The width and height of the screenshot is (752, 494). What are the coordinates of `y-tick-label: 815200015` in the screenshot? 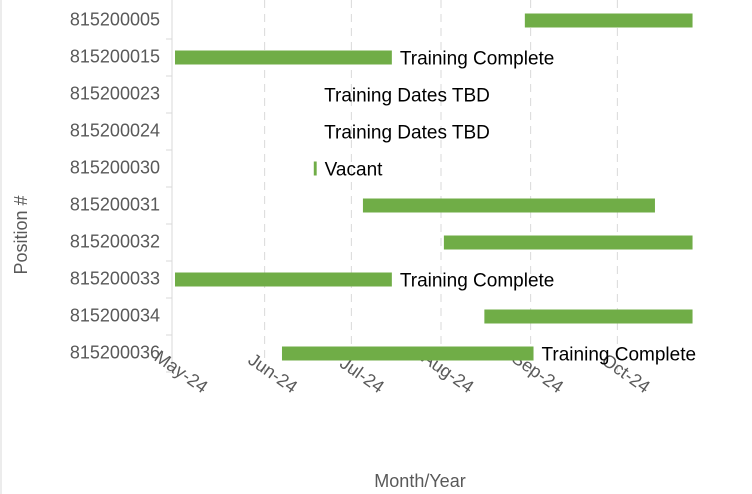 It's located at (115, 56).